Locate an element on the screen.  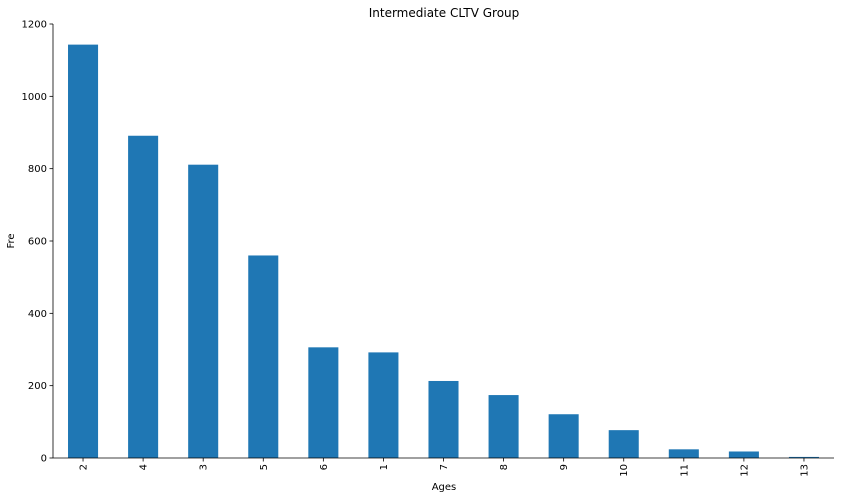
x-tick-label-6: 6 is located at coordinates (324, 467).